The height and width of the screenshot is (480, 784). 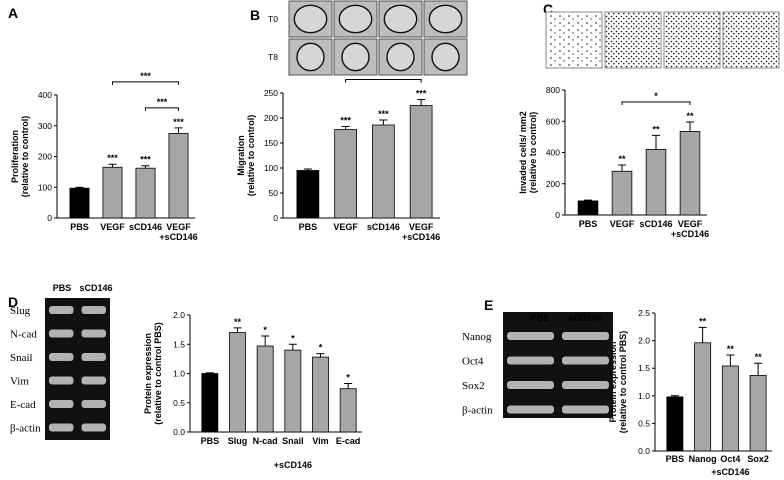 I want to click on y-tick-label: 300, so click(x=45, y=126).